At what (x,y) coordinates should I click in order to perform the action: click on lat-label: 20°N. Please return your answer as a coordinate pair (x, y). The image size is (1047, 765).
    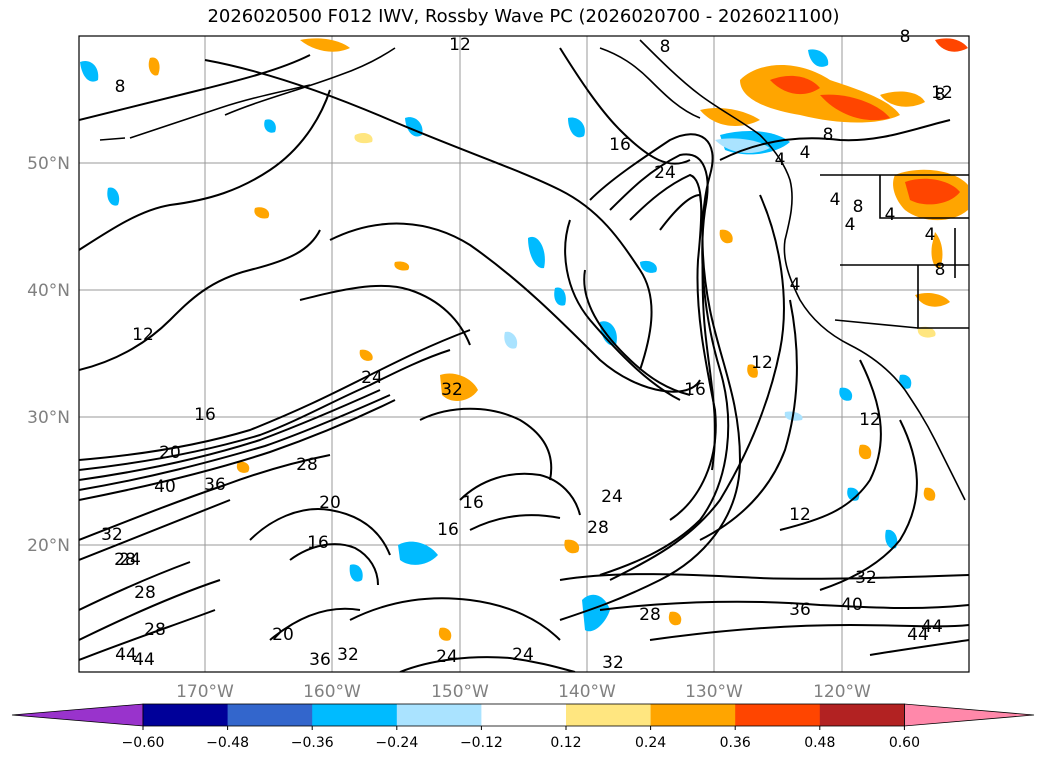
    Looking at the image, I should click on (48, 546).